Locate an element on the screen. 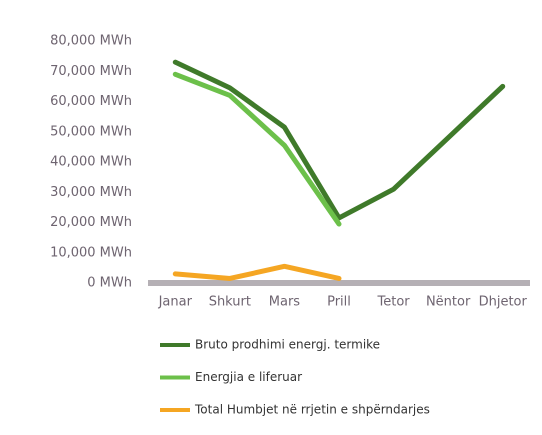 The image size is (542, 435). y-tick-label: 60,000 MWh is located at coordinates (91, 101).